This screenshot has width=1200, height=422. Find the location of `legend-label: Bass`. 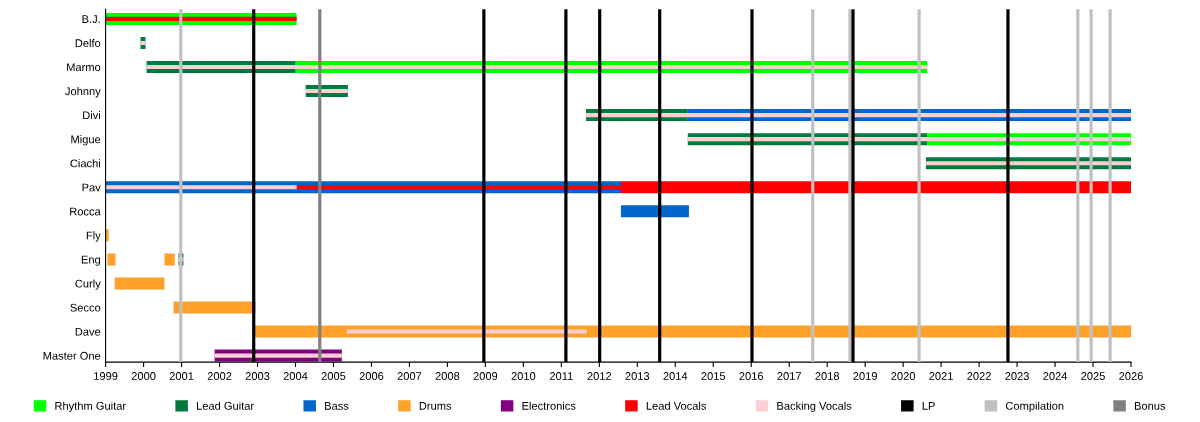

legend-label: Bass is located at coordinates (337, 406).